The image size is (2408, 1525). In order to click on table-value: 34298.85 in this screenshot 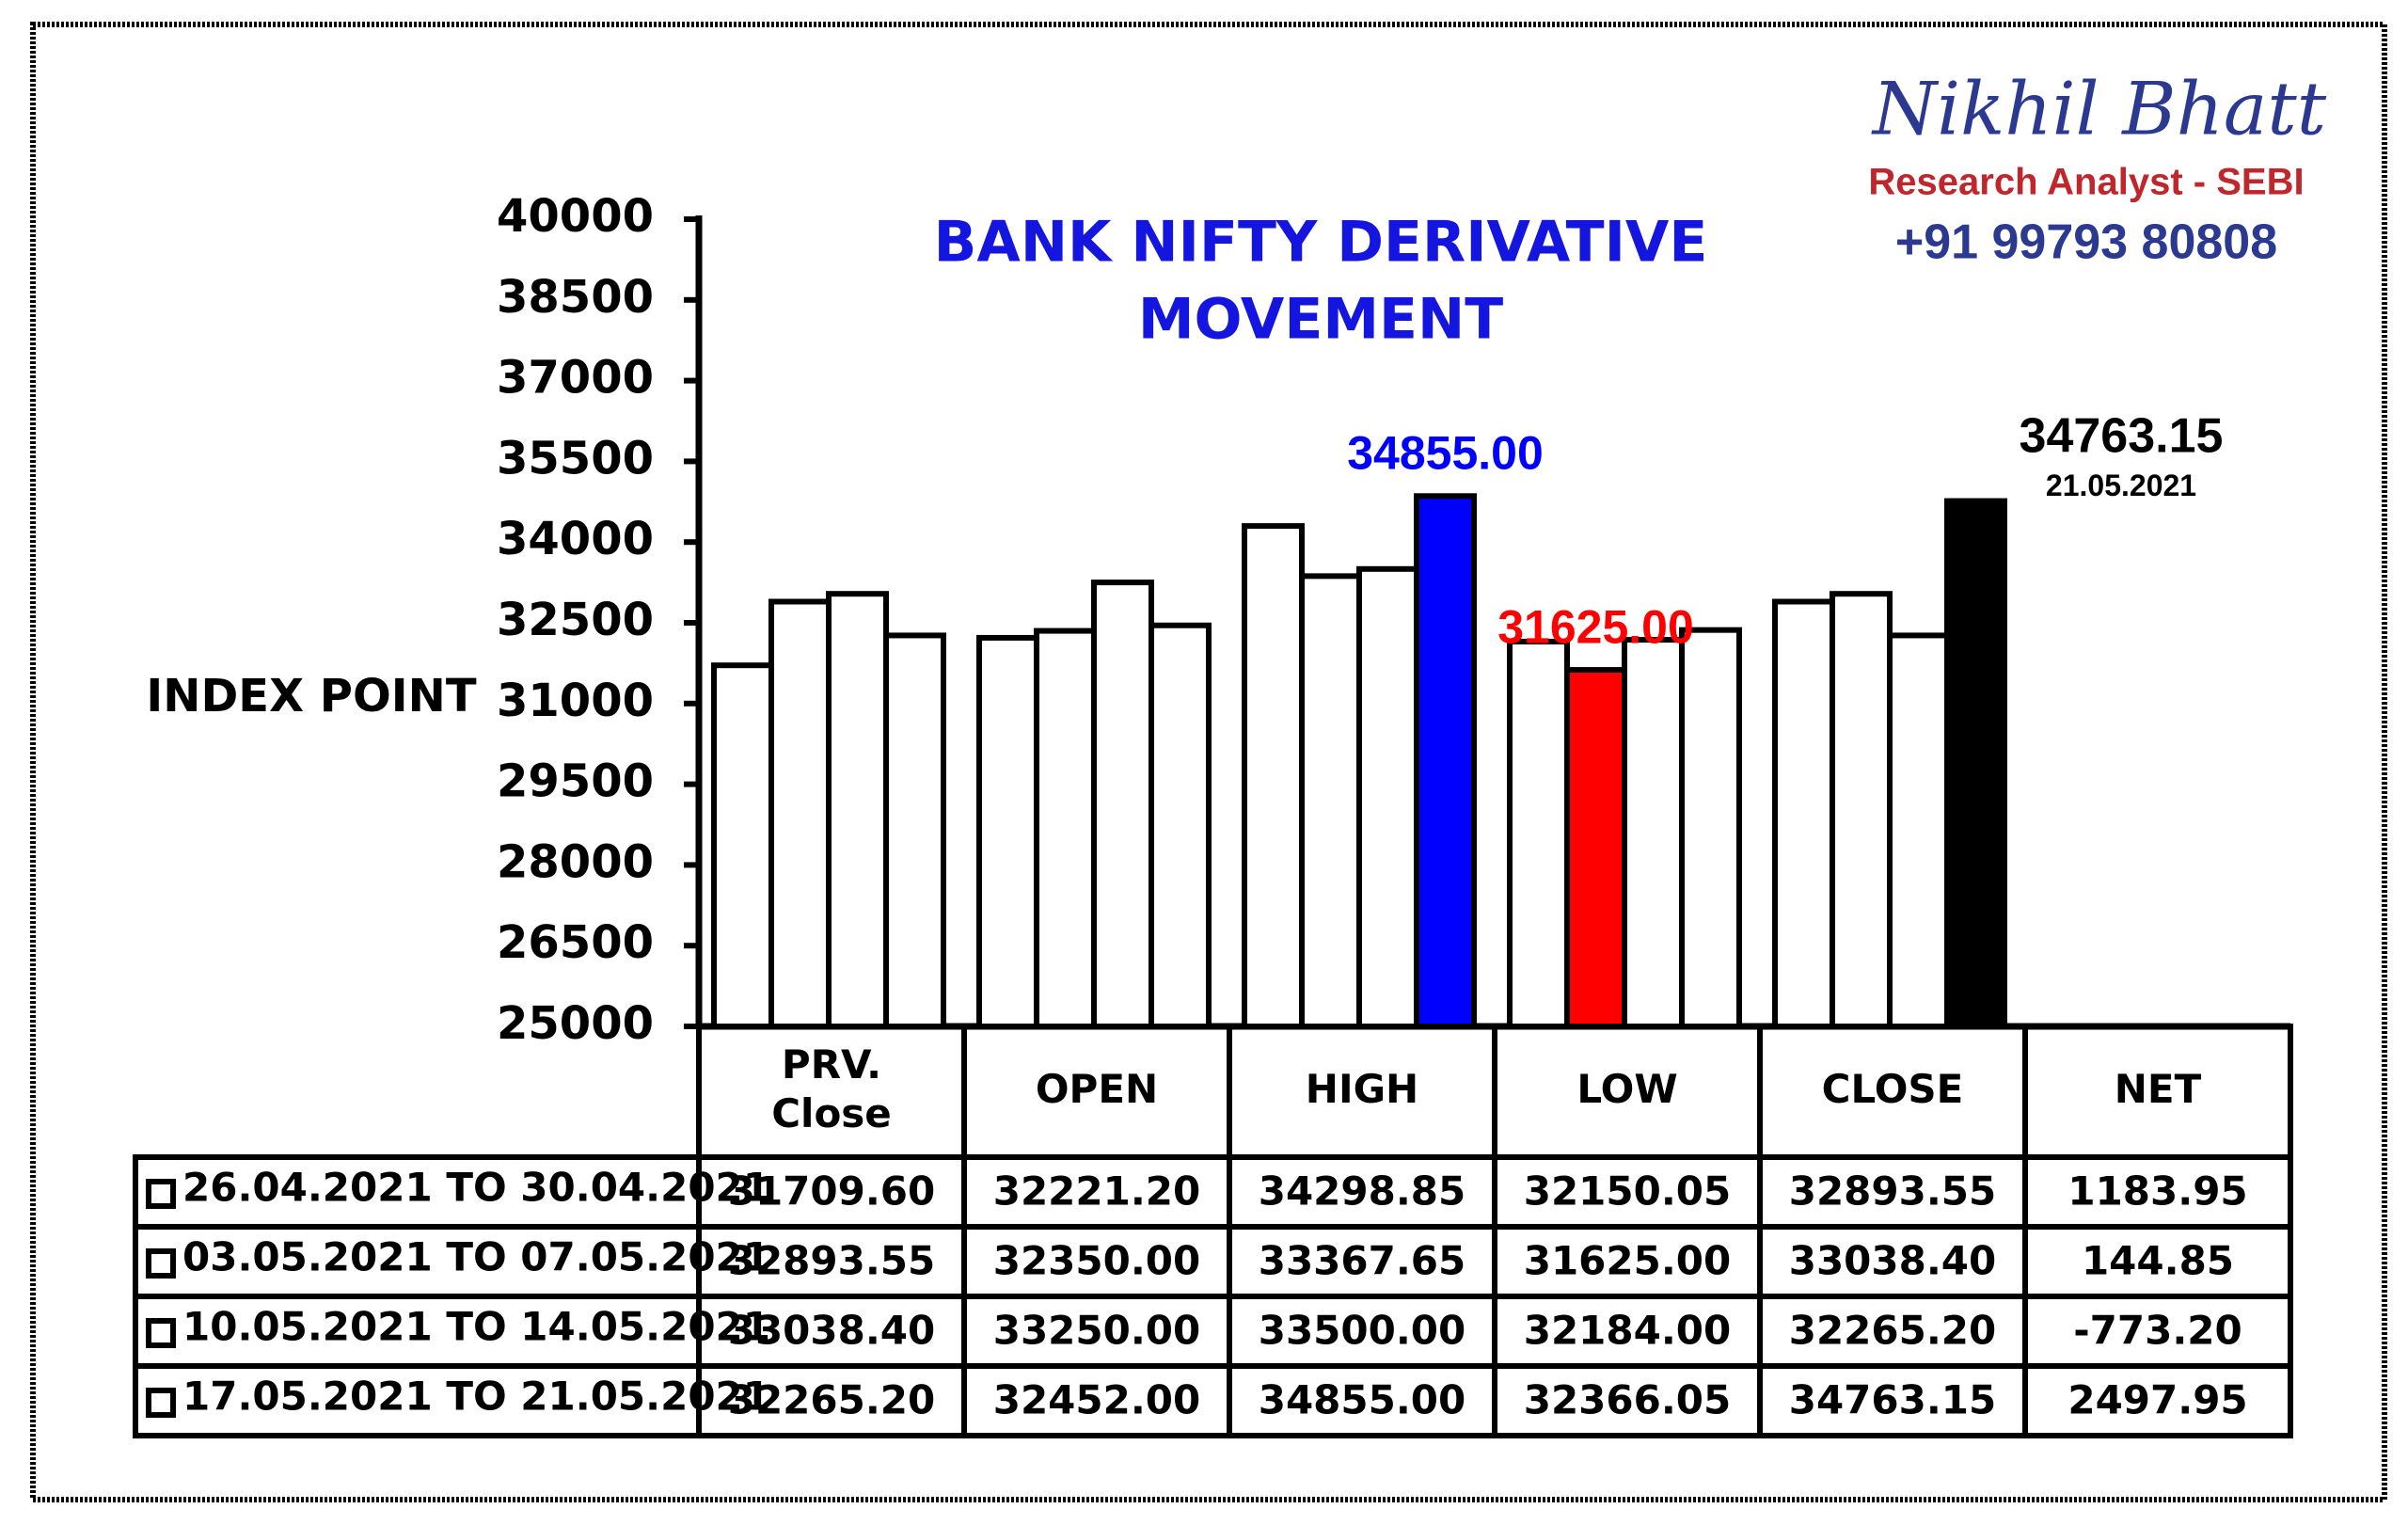, I will do `click(1363, 1191)`.